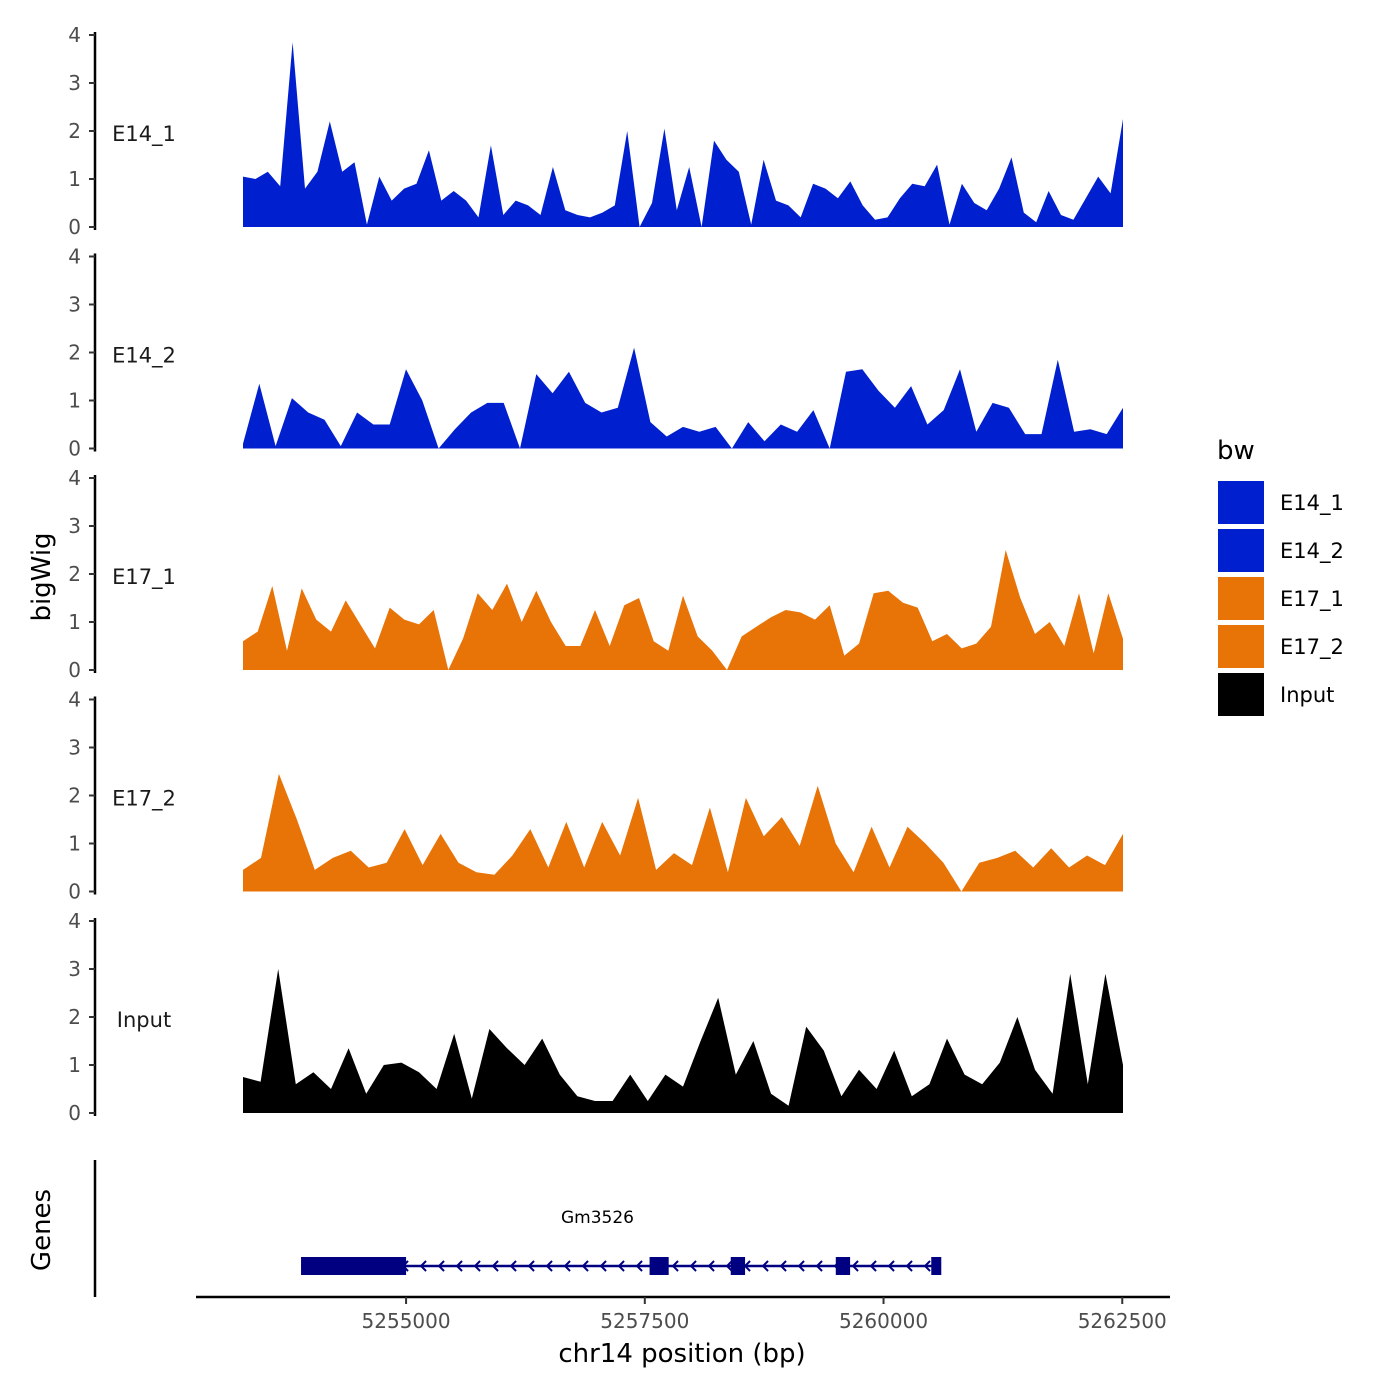  What do you see at coordinates (42, 1230) in the screenshot?
I see `gene-track-title: Genes` at bounding box center [42, 1230].